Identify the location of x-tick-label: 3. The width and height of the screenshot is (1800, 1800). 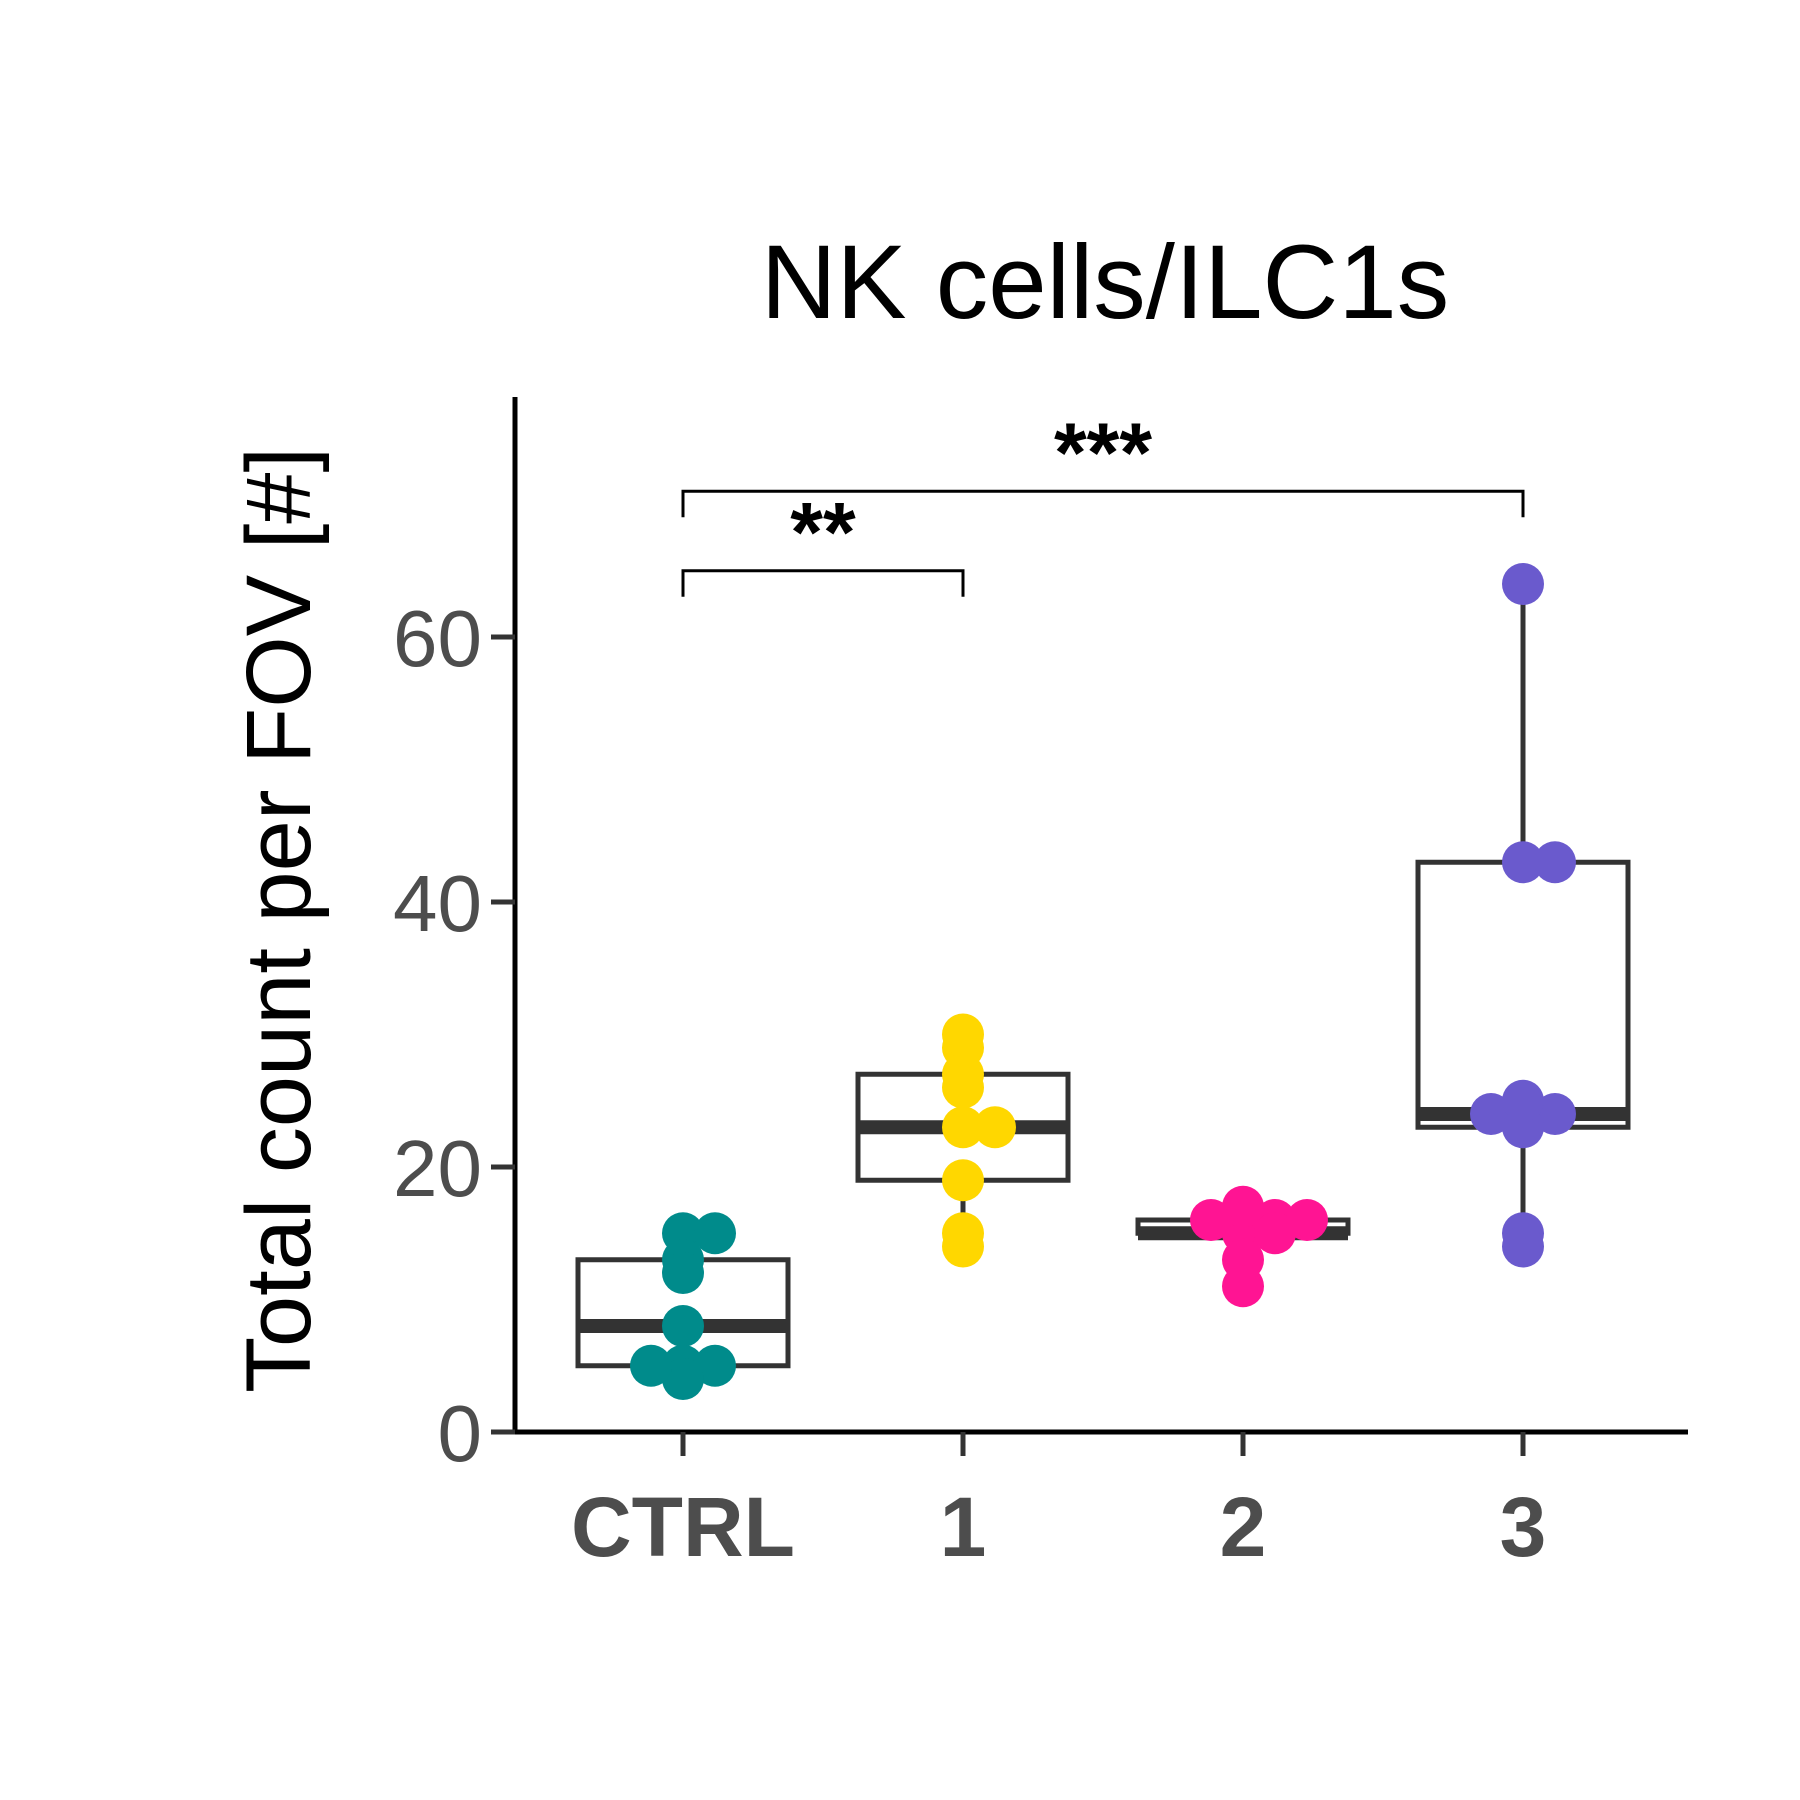
(1523, 1527).